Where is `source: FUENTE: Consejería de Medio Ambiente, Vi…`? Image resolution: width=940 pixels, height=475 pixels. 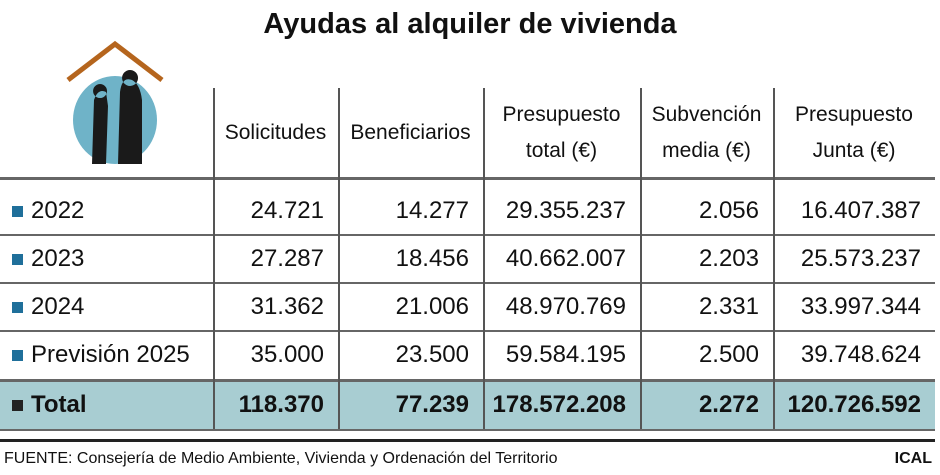 source: FUENTE: Consejería de Medio Ambiente, Vi… is located at coordinates (281, 458).